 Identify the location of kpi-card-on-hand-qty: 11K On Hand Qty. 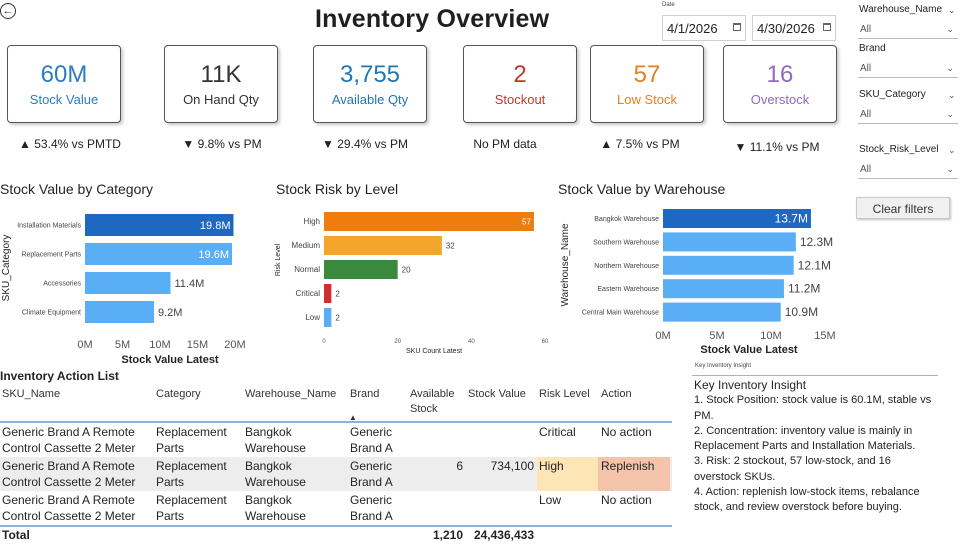
(221, 84).